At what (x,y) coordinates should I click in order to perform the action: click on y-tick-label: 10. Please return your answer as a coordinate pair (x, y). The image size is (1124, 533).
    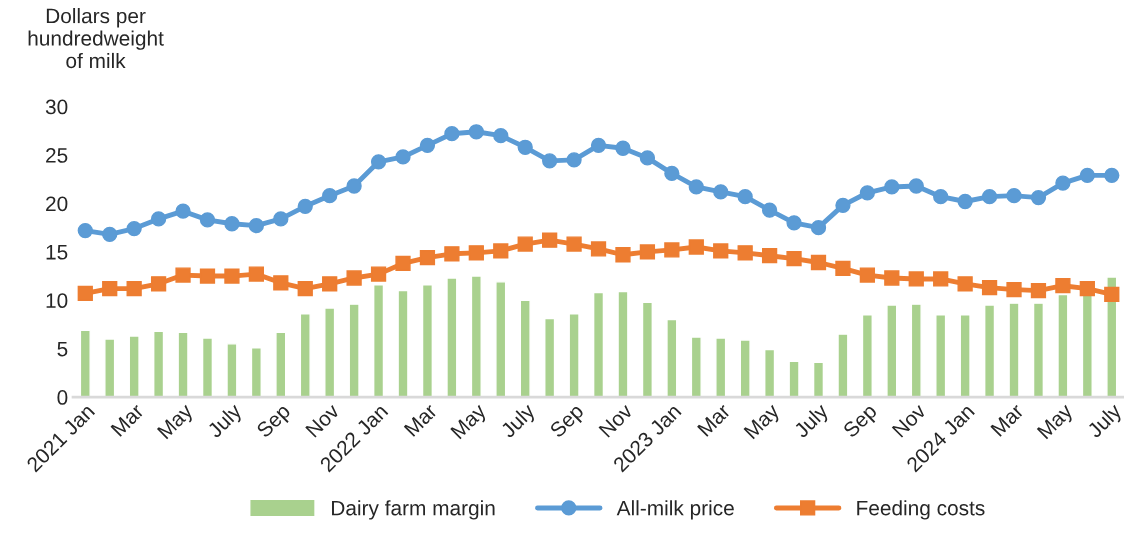
    Looking at the image, I should click on (57, 301).